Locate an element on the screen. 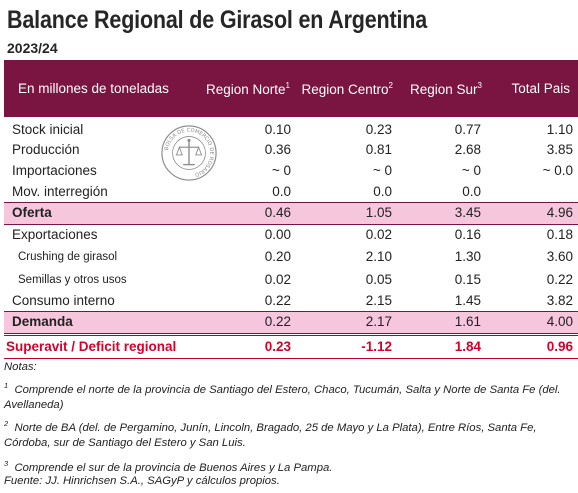  oferta-band is located at coordinates (291, 213).